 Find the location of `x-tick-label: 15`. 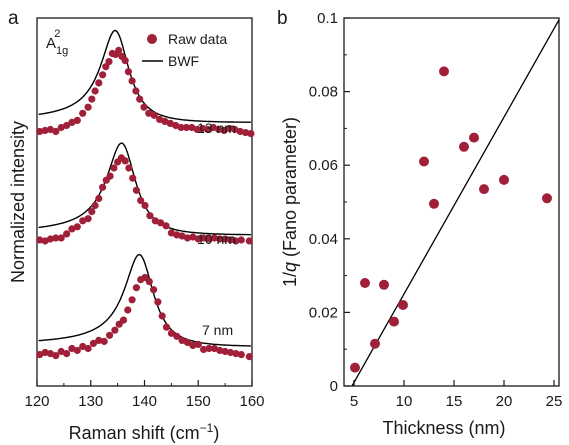

x-tick-label: 15 is located at coordinates (454, 401).